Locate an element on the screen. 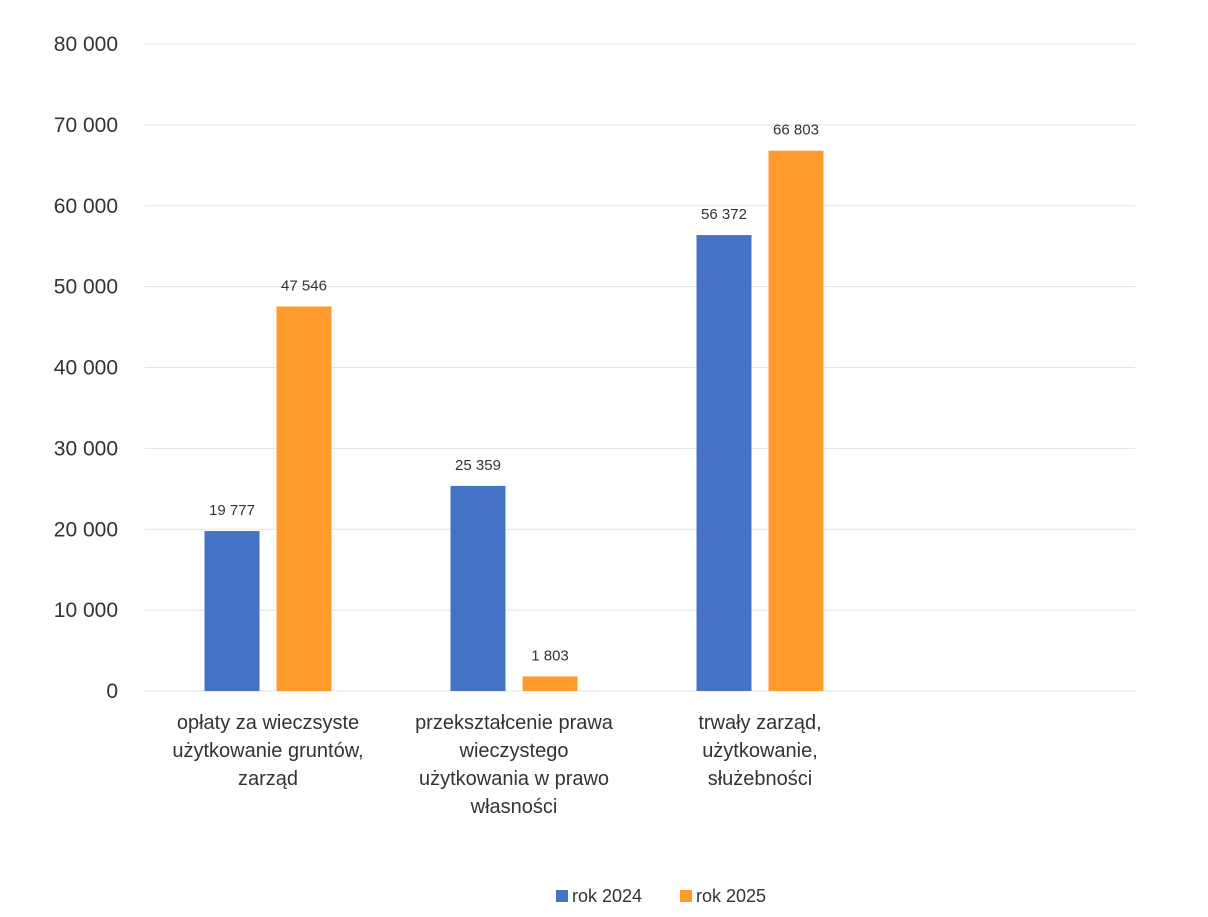  category-label: zarząd is located at coordinates (268, 779).